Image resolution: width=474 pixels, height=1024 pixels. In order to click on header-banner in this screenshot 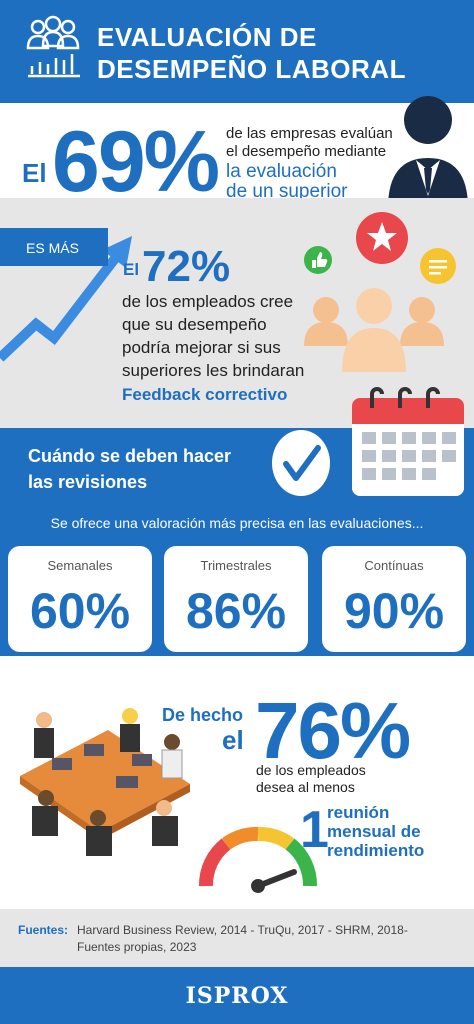, I will do `click(237, 51)`.